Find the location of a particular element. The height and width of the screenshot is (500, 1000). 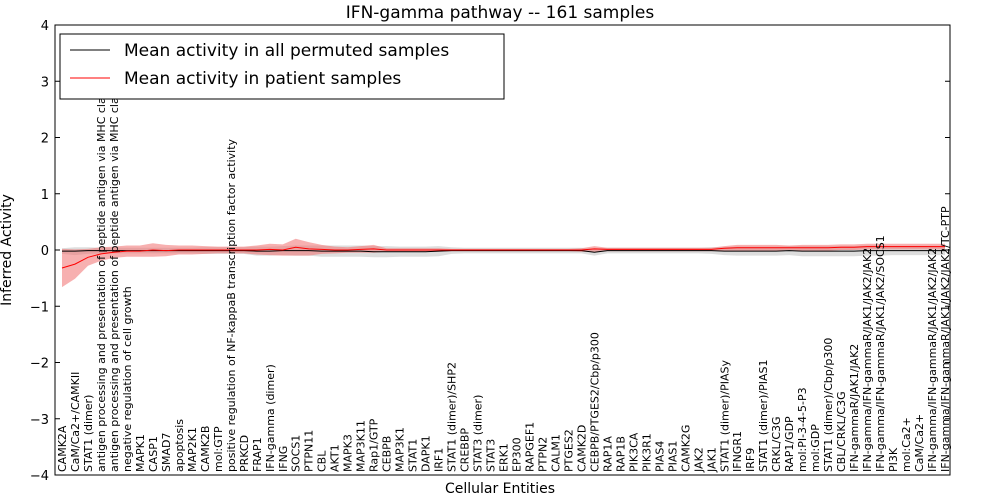

x-tick-label: MAPK1 is located at coordinates (140, 453).